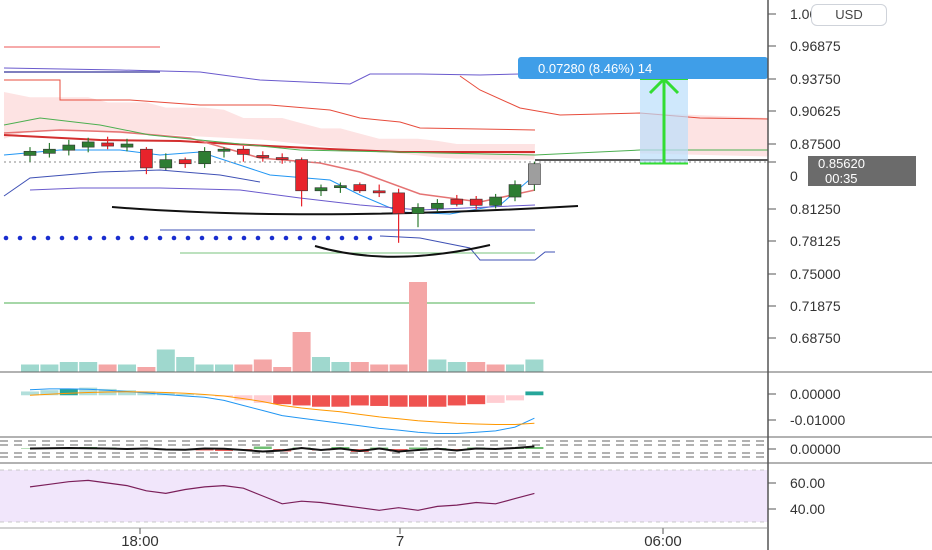 The image size is (932, 550). What do you see at coordinates (270, 105) in the screenshot?
I see `cloud-upper-line` at bounding box center [270, 105].